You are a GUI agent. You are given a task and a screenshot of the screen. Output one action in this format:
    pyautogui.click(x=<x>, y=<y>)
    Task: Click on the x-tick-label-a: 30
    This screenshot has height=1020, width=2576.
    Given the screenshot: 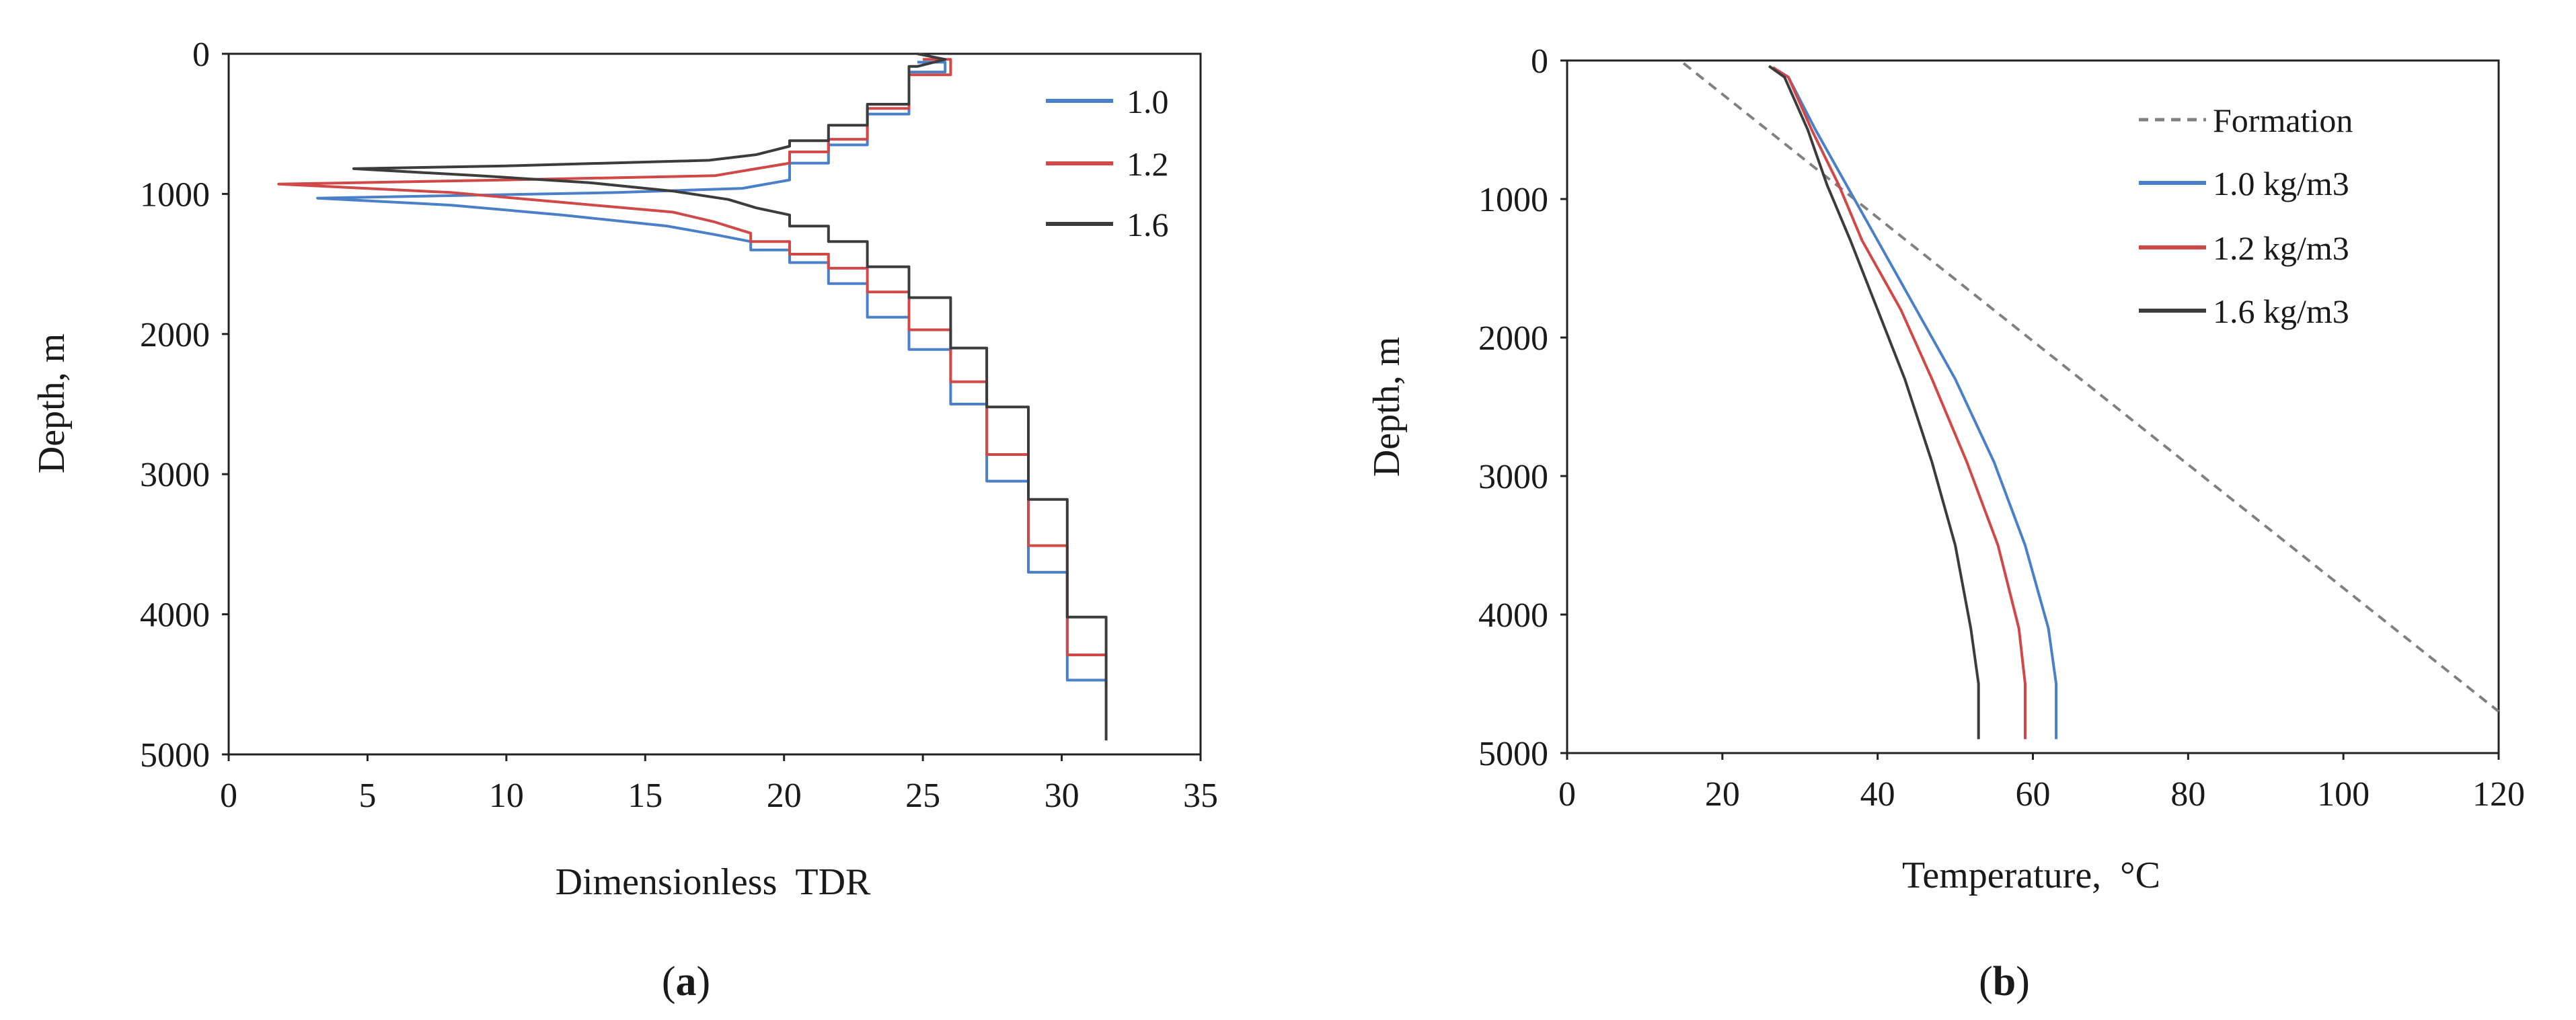 What is the action you would take?
    pyautogui.click(x=1062, y=796)
    